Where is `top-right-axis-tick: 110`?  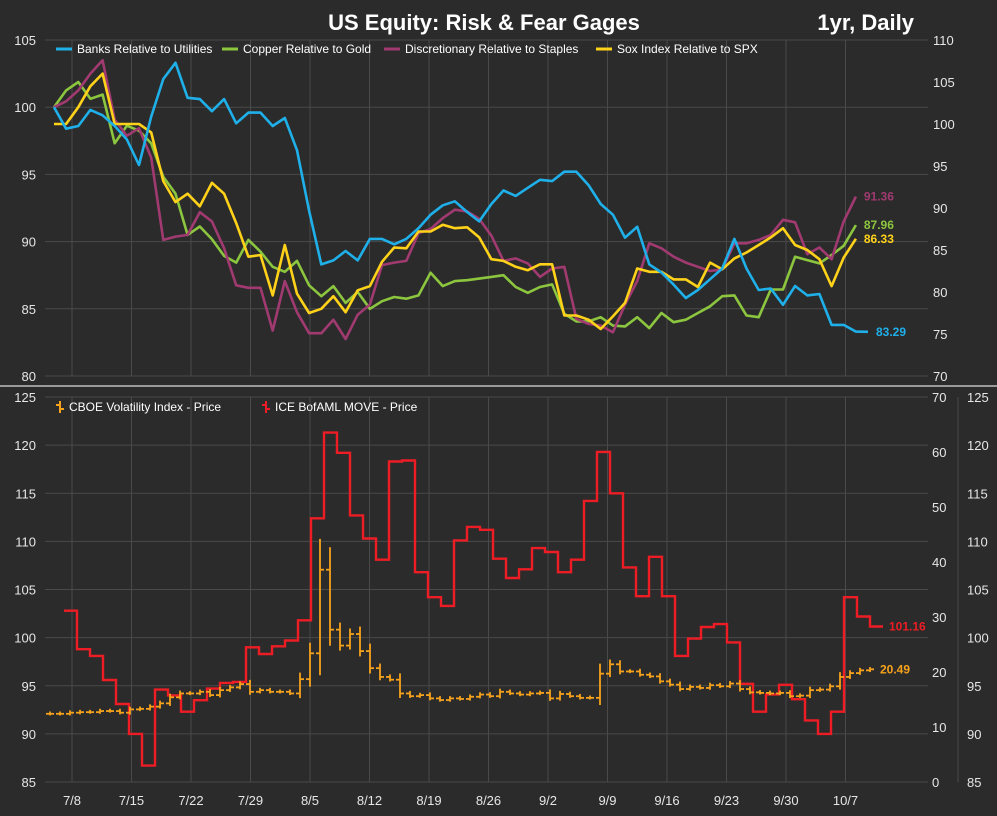 top-right-axis-tick: 110 is located at coordinates (943, 40).